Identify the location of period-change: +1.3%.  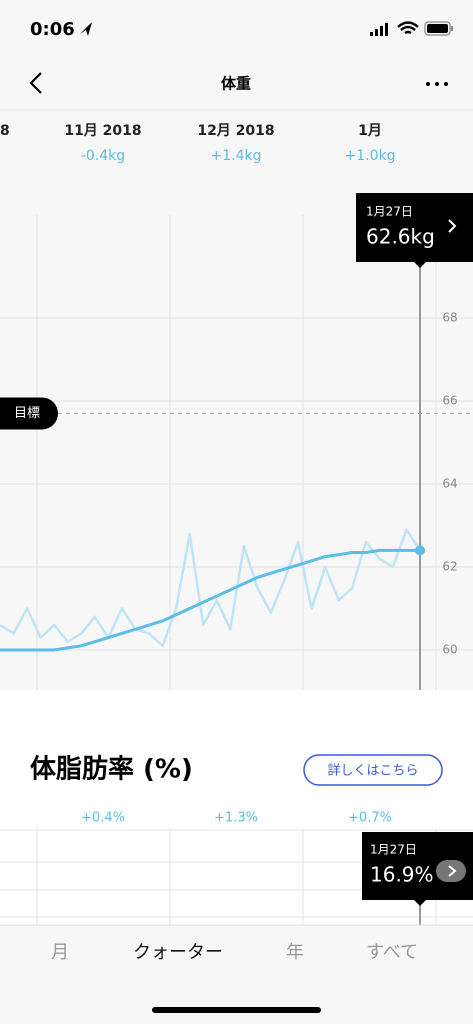
(236, 818).